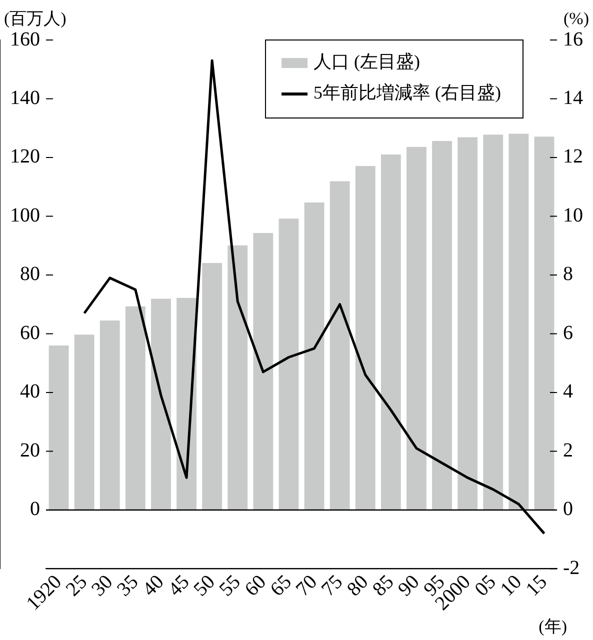 This screenshot has width=593, height=640. Describe the element at coordinates (30, 333) in the screenshot. I see `y-tick-label: 60` at that location.